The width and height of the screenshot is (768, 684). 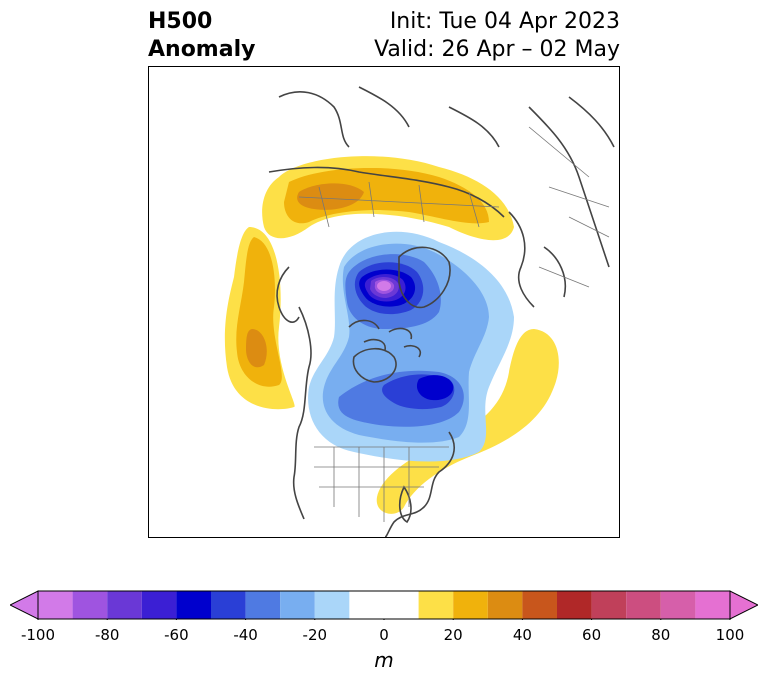 I want to click on title-field-type: Anomaly, so click(x=202, y=49).